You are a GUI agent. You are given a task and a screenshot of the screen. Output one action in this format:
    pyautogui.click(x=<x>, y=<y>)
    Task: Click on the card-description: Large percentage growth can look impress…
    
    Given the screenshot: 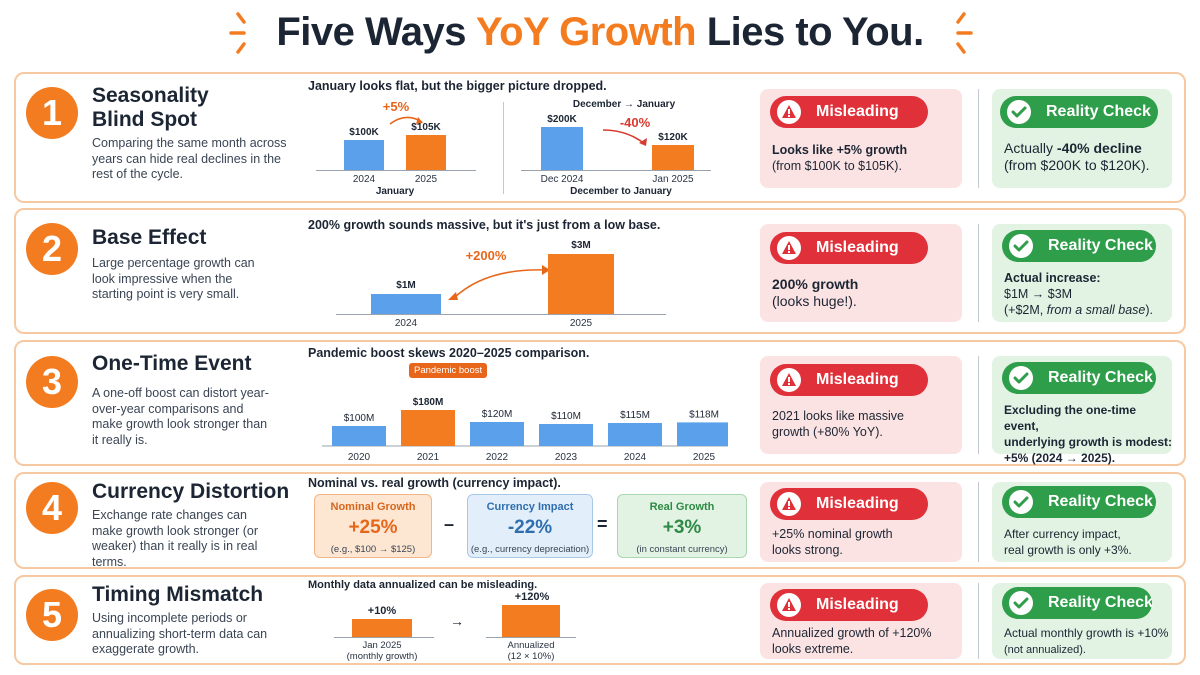 What is the action you would take?
    pyautogui.click(x=173, y=278)
    